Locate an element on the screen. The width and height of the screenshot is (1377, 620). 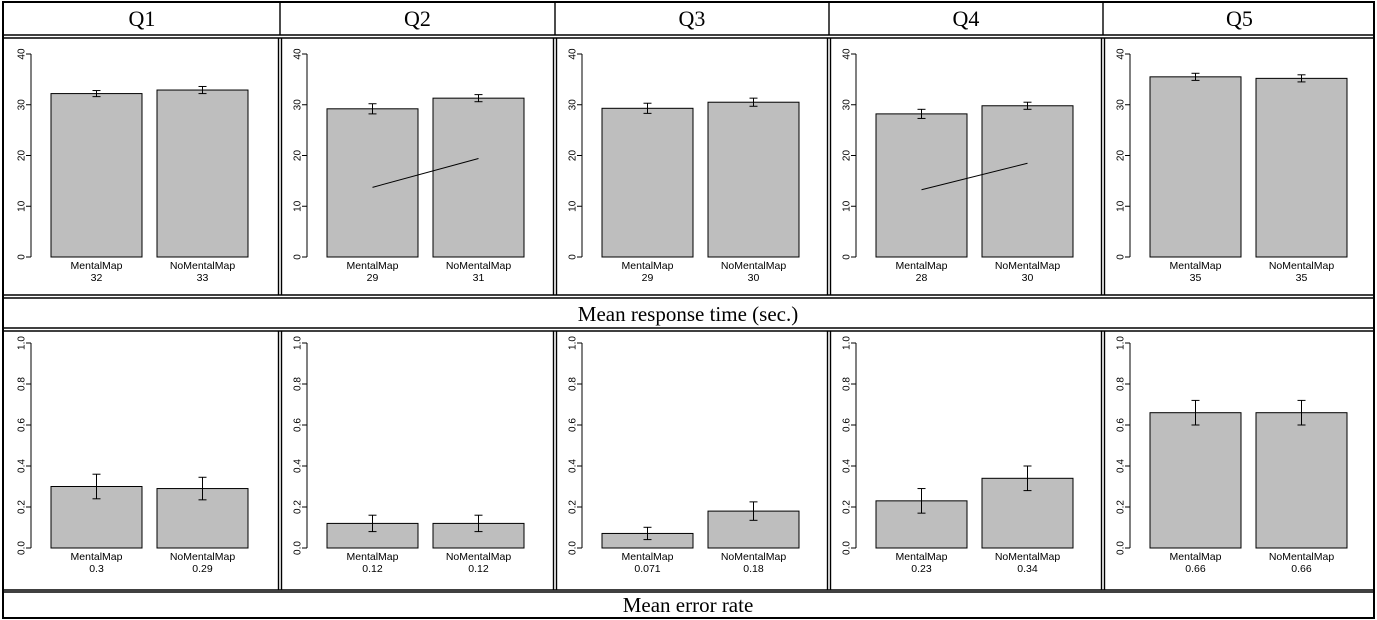
row-label-response-time: Mean response time (sec.) is located at coordinates (688, 314).